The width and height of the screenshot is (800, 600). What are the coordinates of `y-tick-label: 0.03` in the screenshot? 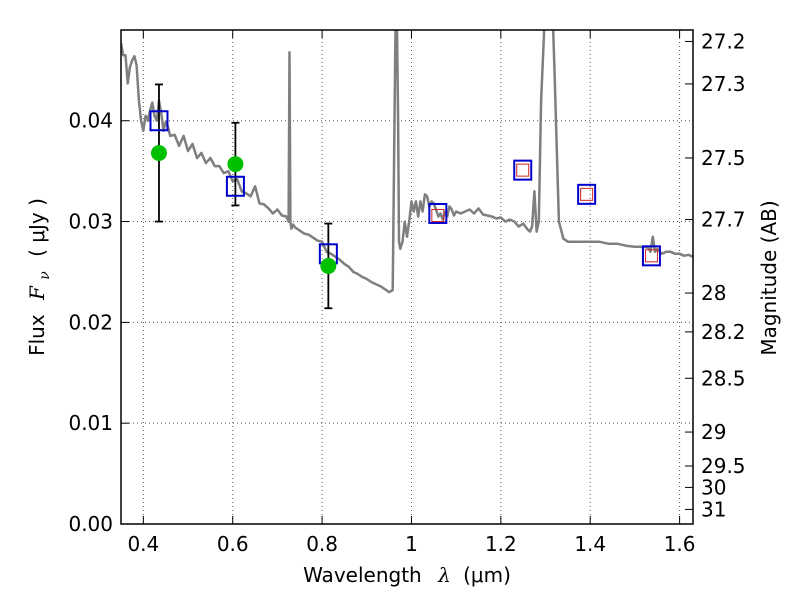 It's located at (90, 222).